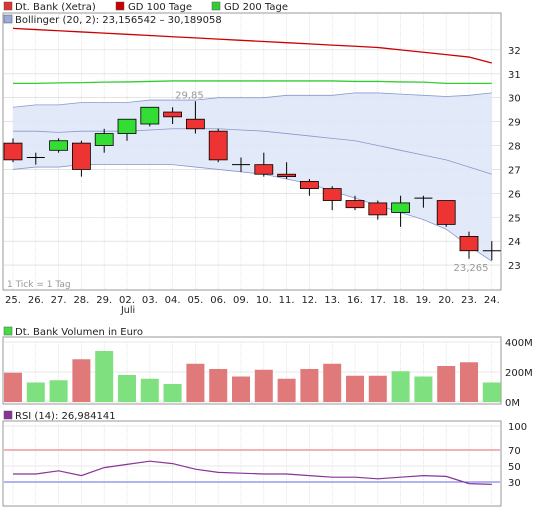  What do you see at coordinates (519, 373) in the screenshot?
I see `volume-tick-label: 200M` at bounding box center [519, 373].